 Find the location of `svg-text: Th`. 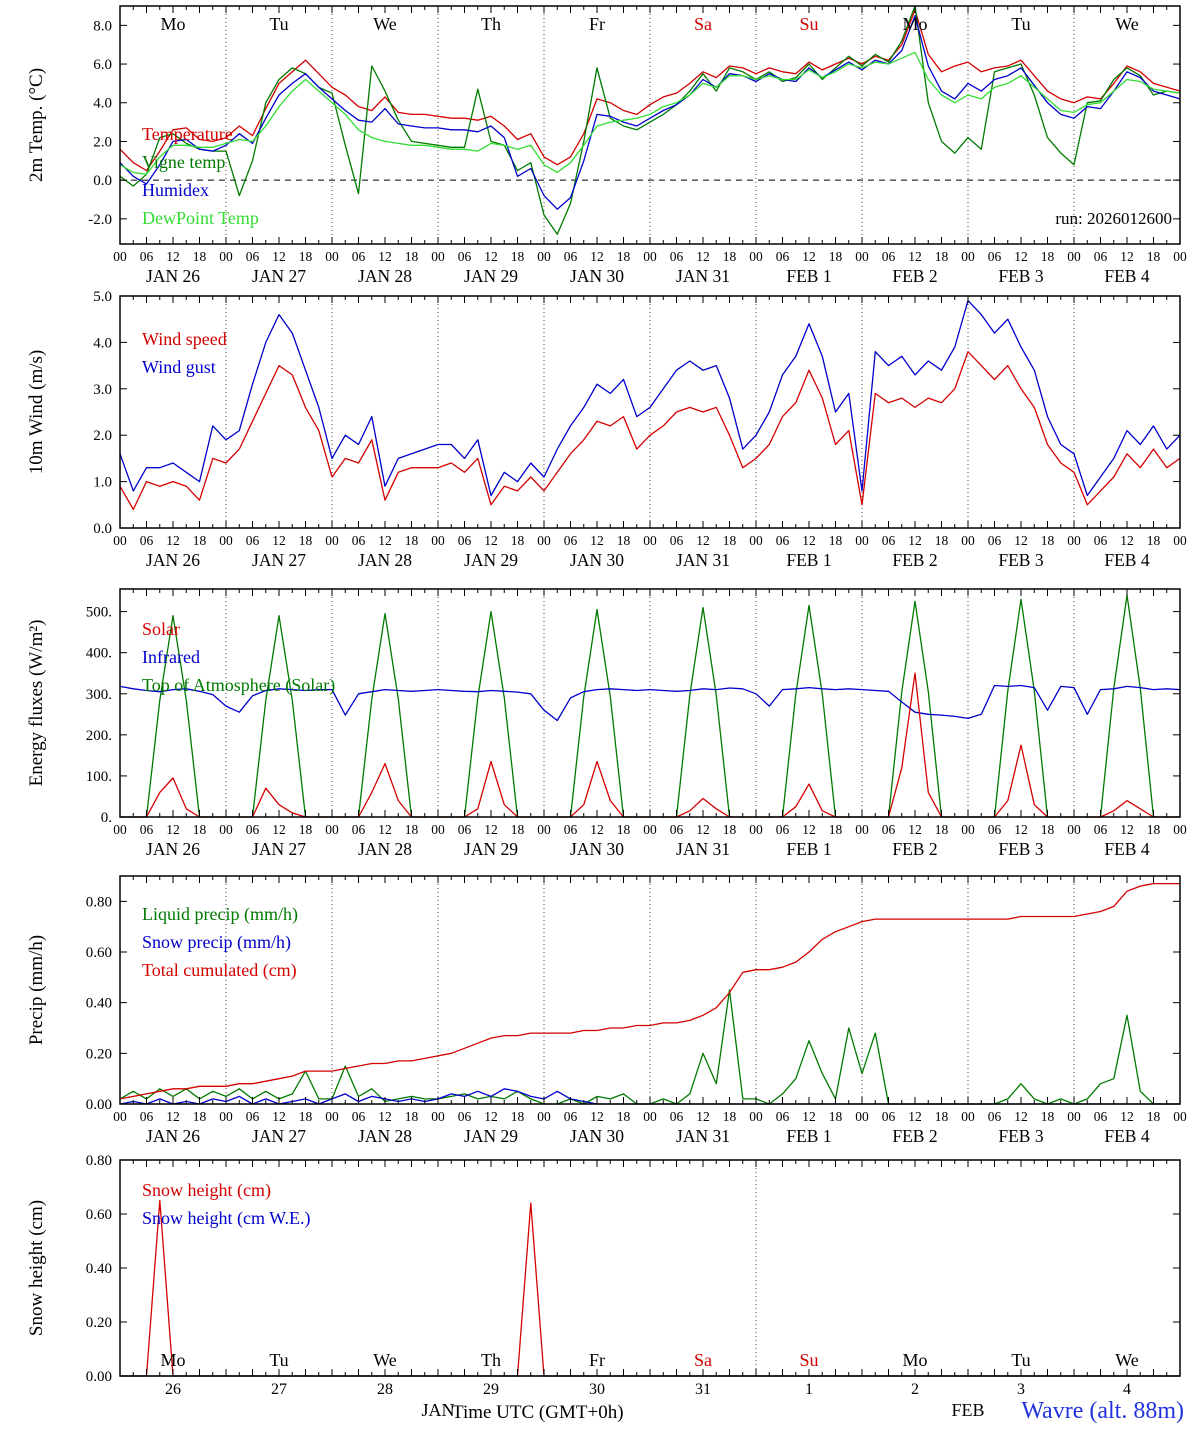

svg-text: Th is located at coordinates (491, 24).